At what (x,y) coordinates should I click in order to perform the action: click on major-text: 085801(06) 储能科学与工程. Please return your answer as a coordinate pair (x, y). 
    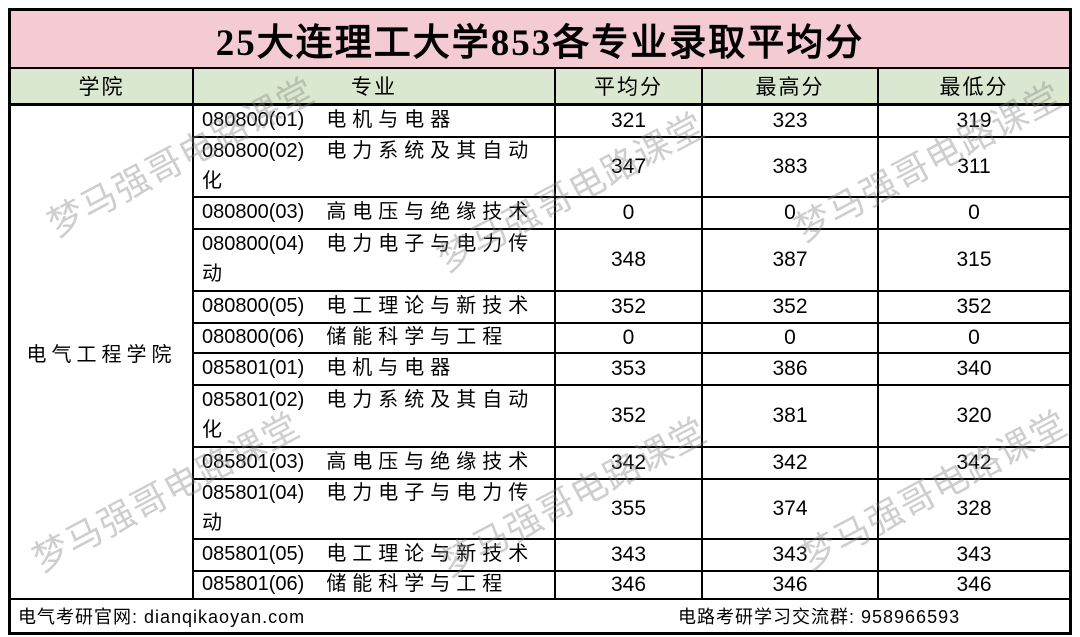
    Looking at the image, I should click on (378, 585).